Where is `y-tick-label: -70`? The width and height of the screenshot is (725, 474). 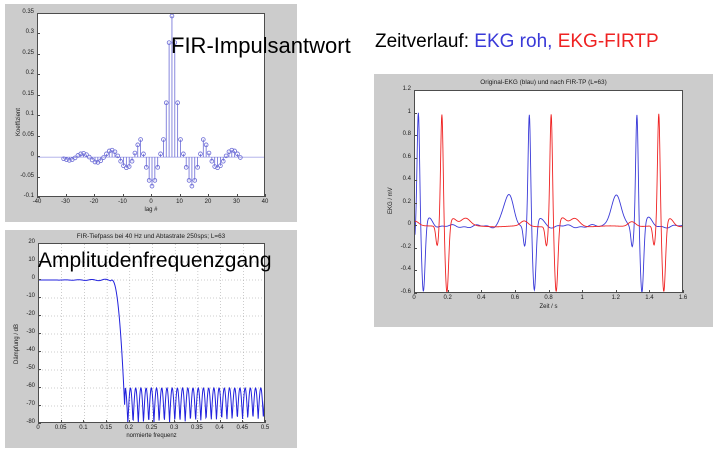
y-tick-label: -70 is located at coordinates (30, 404).